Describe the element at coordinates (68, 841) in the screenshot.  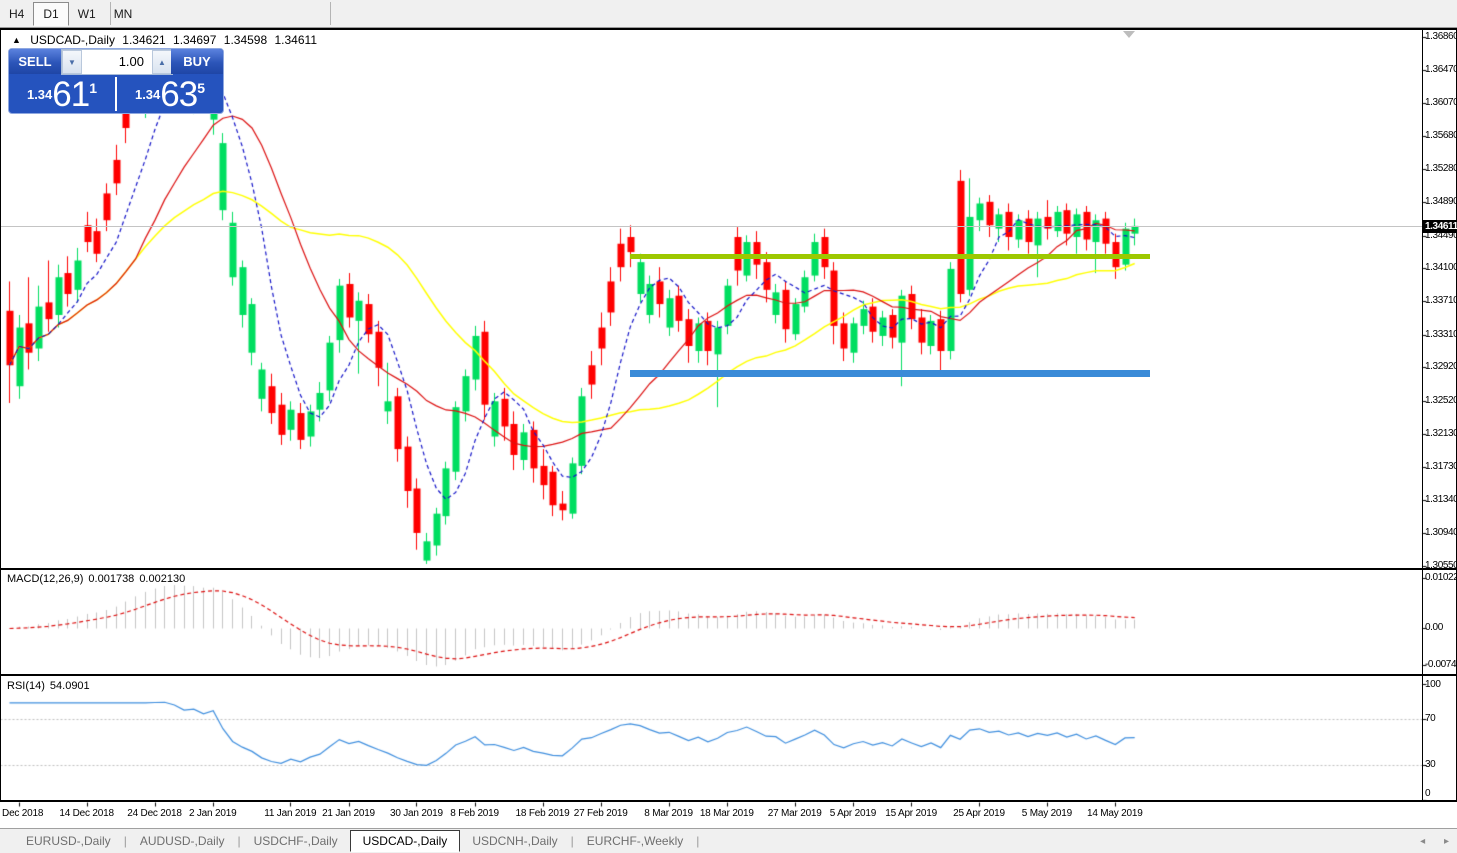
I see `symbol-tab-eurusd: EURUSD-,Daily` at that location.